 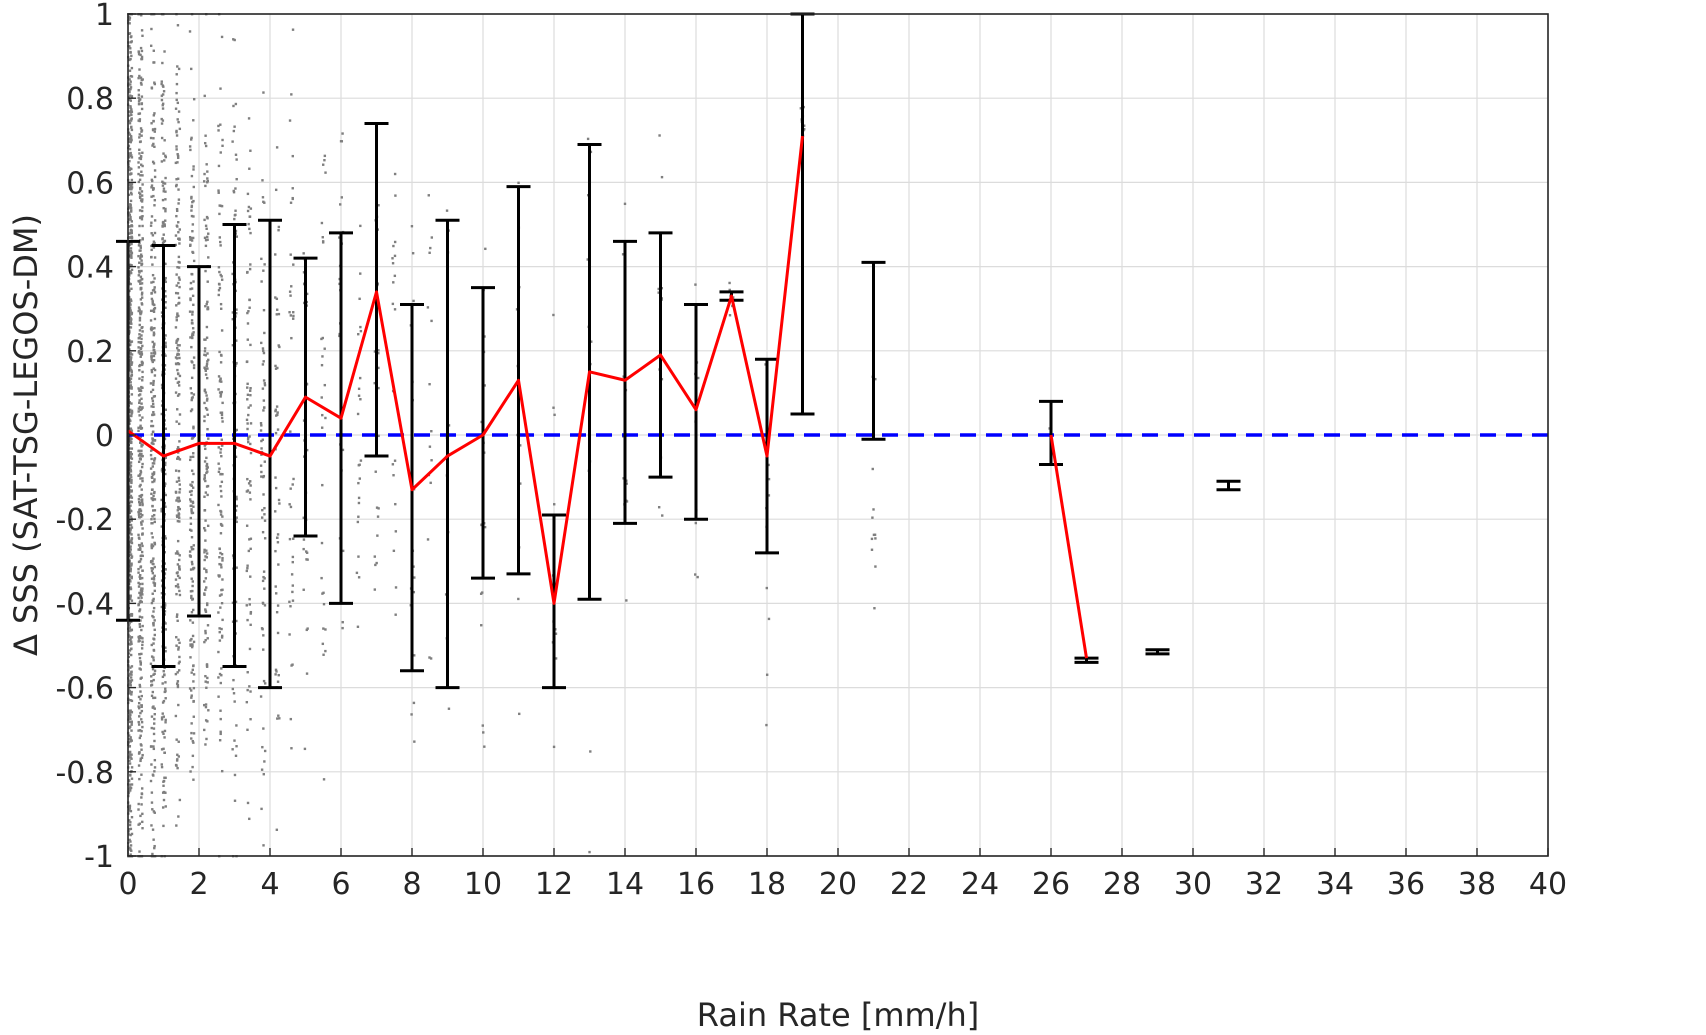 What do you see at coordinates (198, 884) in the screenshot?
I see `x-tick-label: 2` at bounding box center [198, 884].